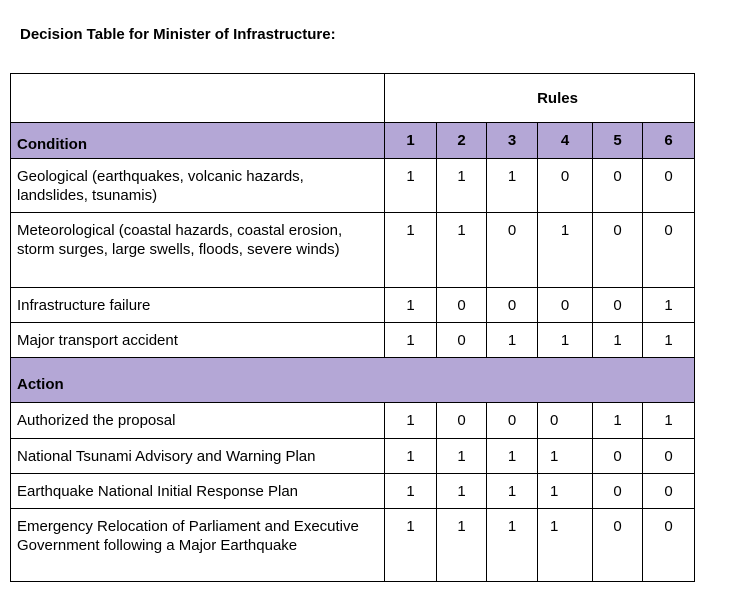 The image size is (750, 600). I want to click on rule-number-6: 6, so click(668, 140).